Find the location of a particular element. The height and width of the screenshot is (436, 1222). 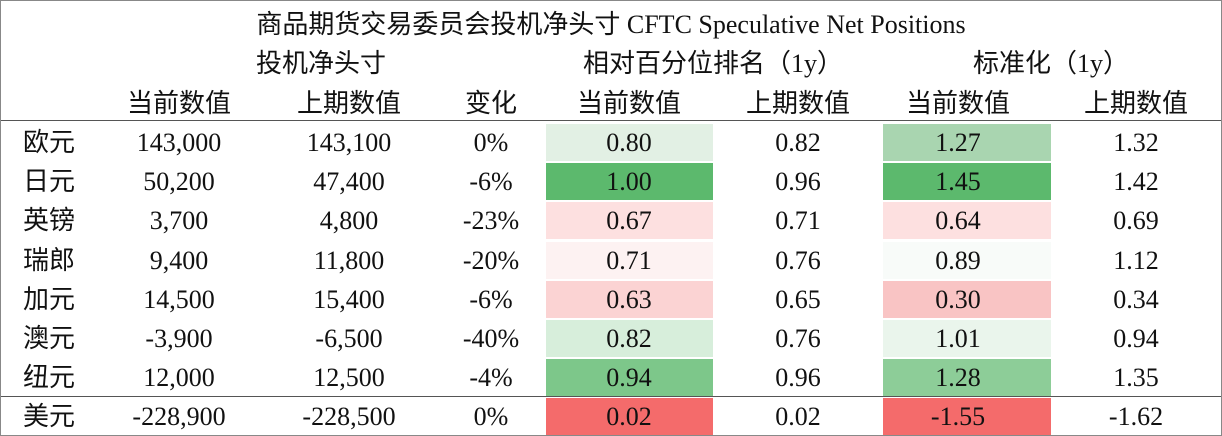

cell-value: -228,500 is located at coordinates (349, 417).